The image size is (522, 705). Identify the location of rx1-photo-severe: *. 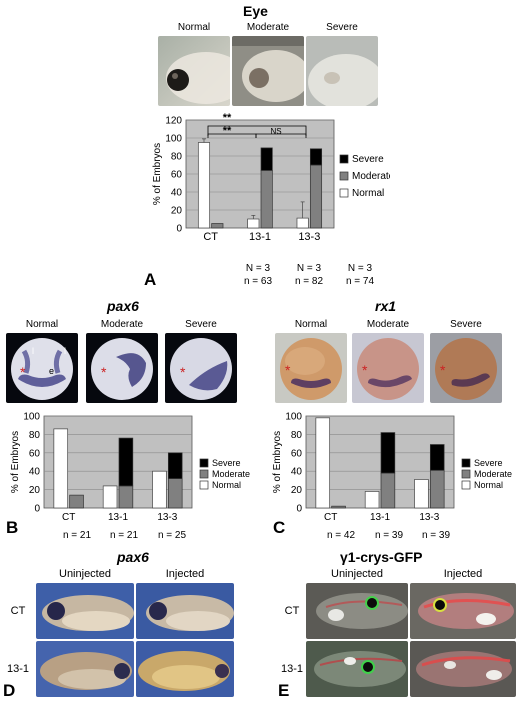
(466, 368).